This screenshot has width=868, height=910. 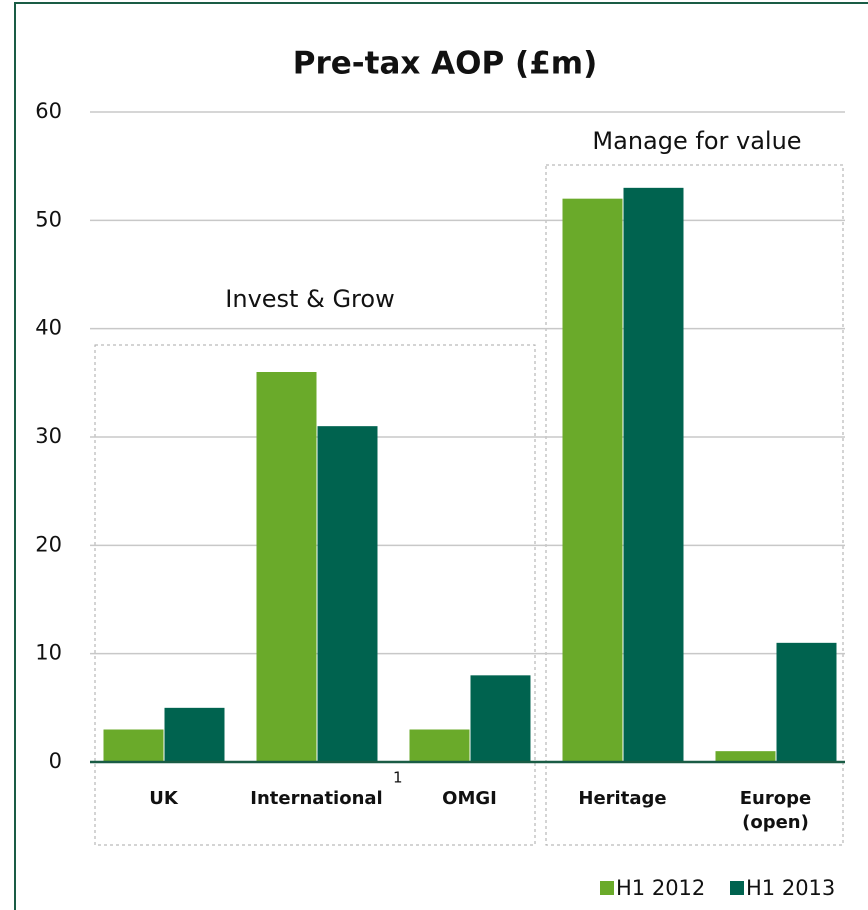 What do you see at coordinates (696, 141) in the screenshot?
I see `group-label: Manage for value` at bounding box center [696, 141].